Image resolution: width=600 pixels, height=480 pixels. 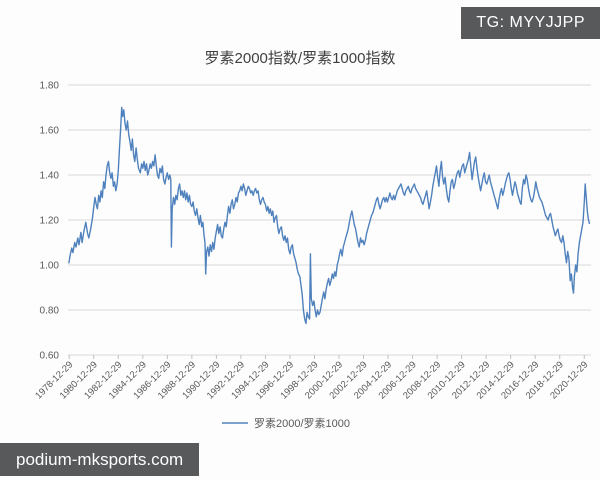 I want to click on y-axis-tick-label: 1.80, so click(x=50, y=86).